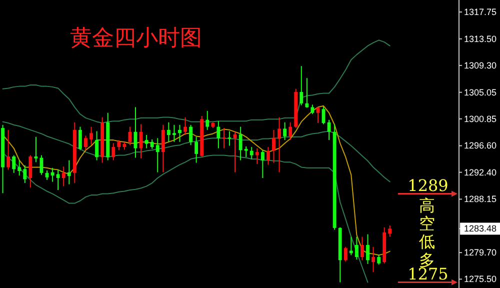 This screenshot has height=288, width=500. Describe the element at coordinates (480, 172) in the screenshot. I see `y-tick-label: 1292.40` at that location.